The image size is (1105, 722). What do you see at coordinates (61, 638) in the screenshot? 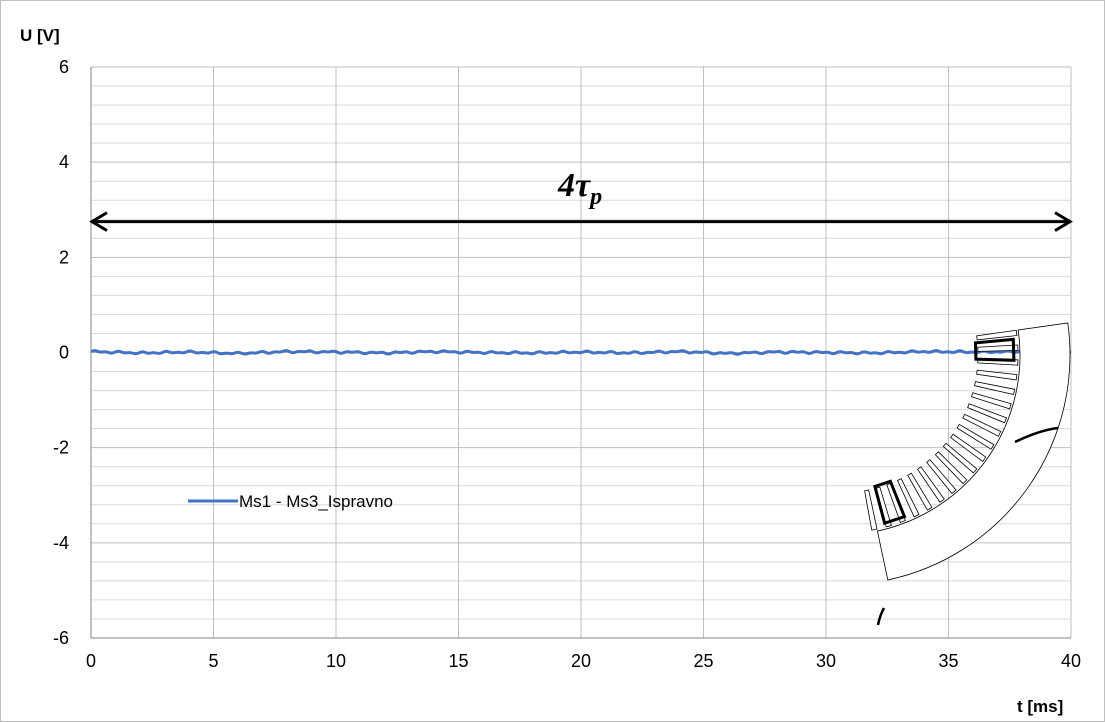
I see `y-tick-label: -6` at bounding box center [61, 638].